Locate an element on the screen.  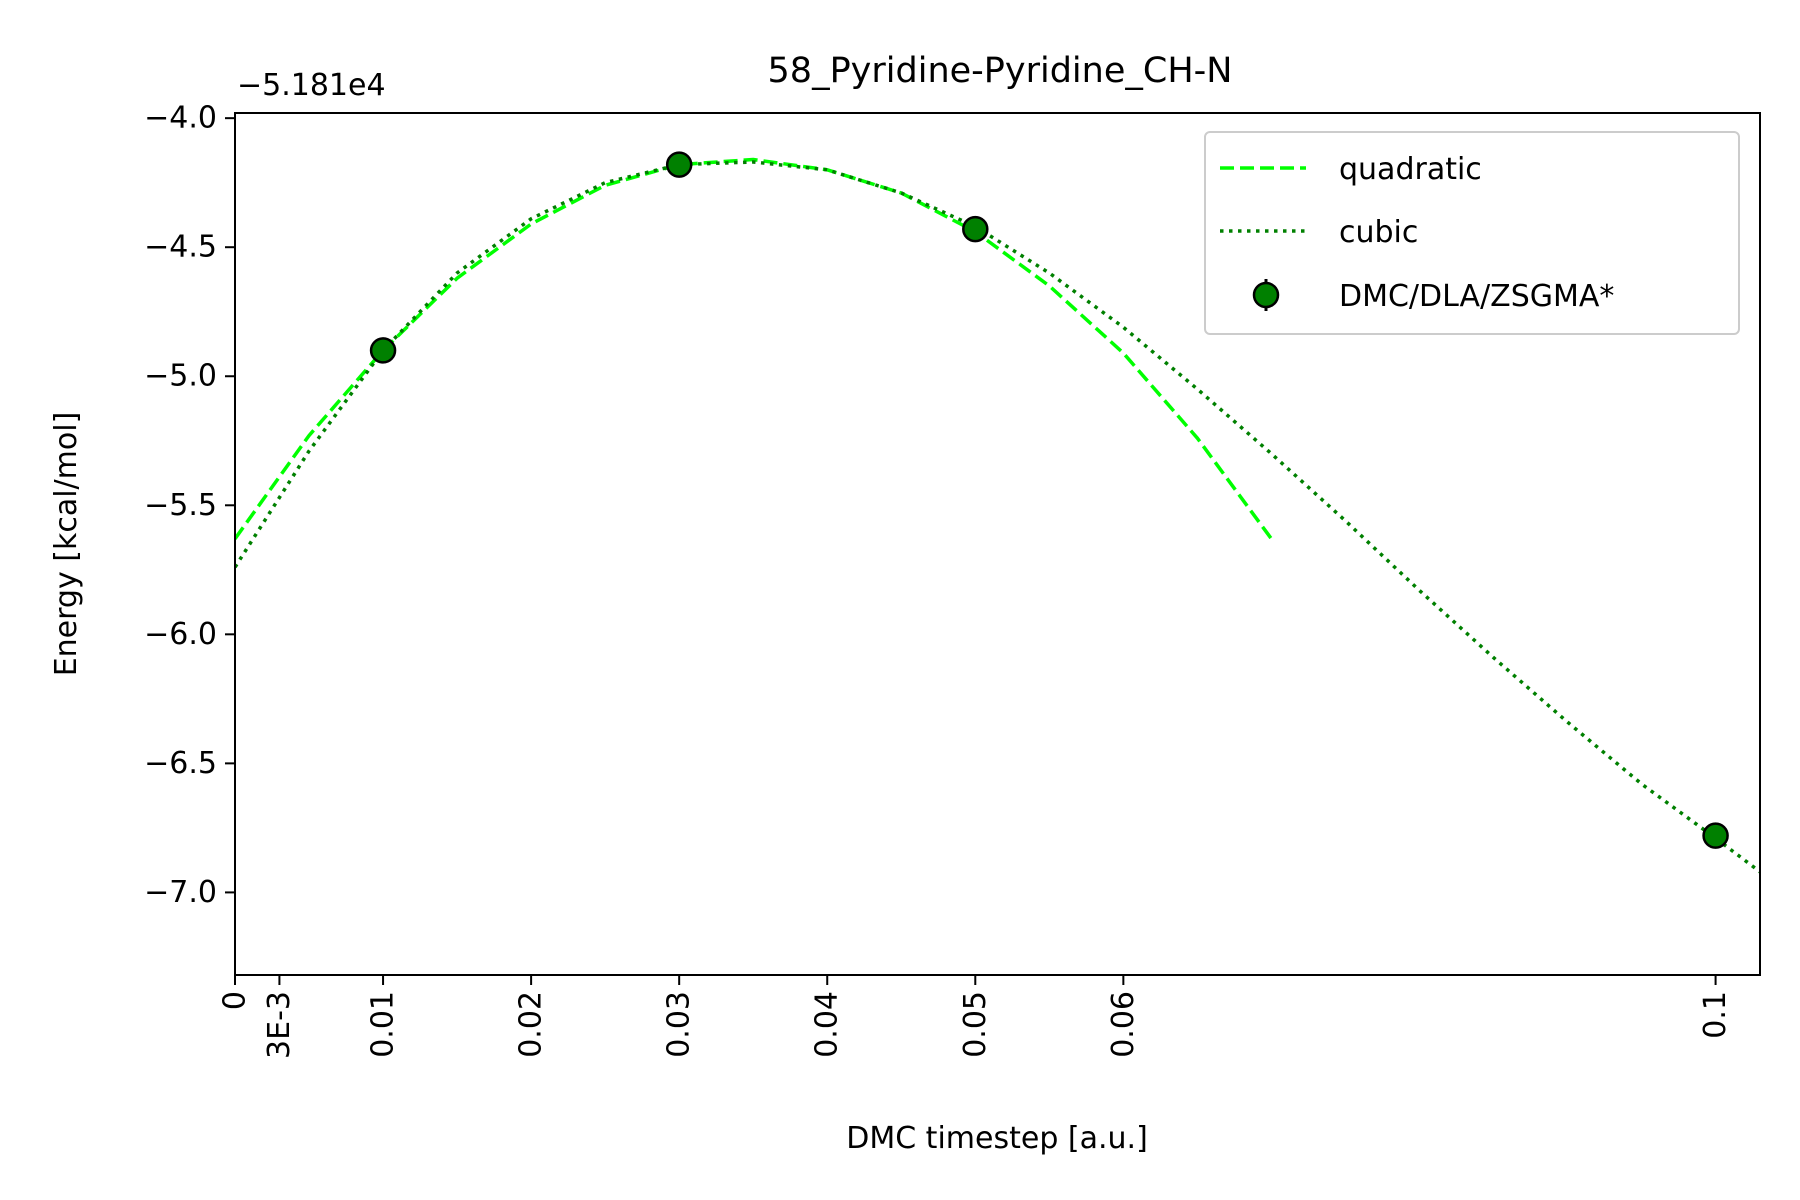
x-tick-label: 0.01 is located at coordinates (383, 1024).